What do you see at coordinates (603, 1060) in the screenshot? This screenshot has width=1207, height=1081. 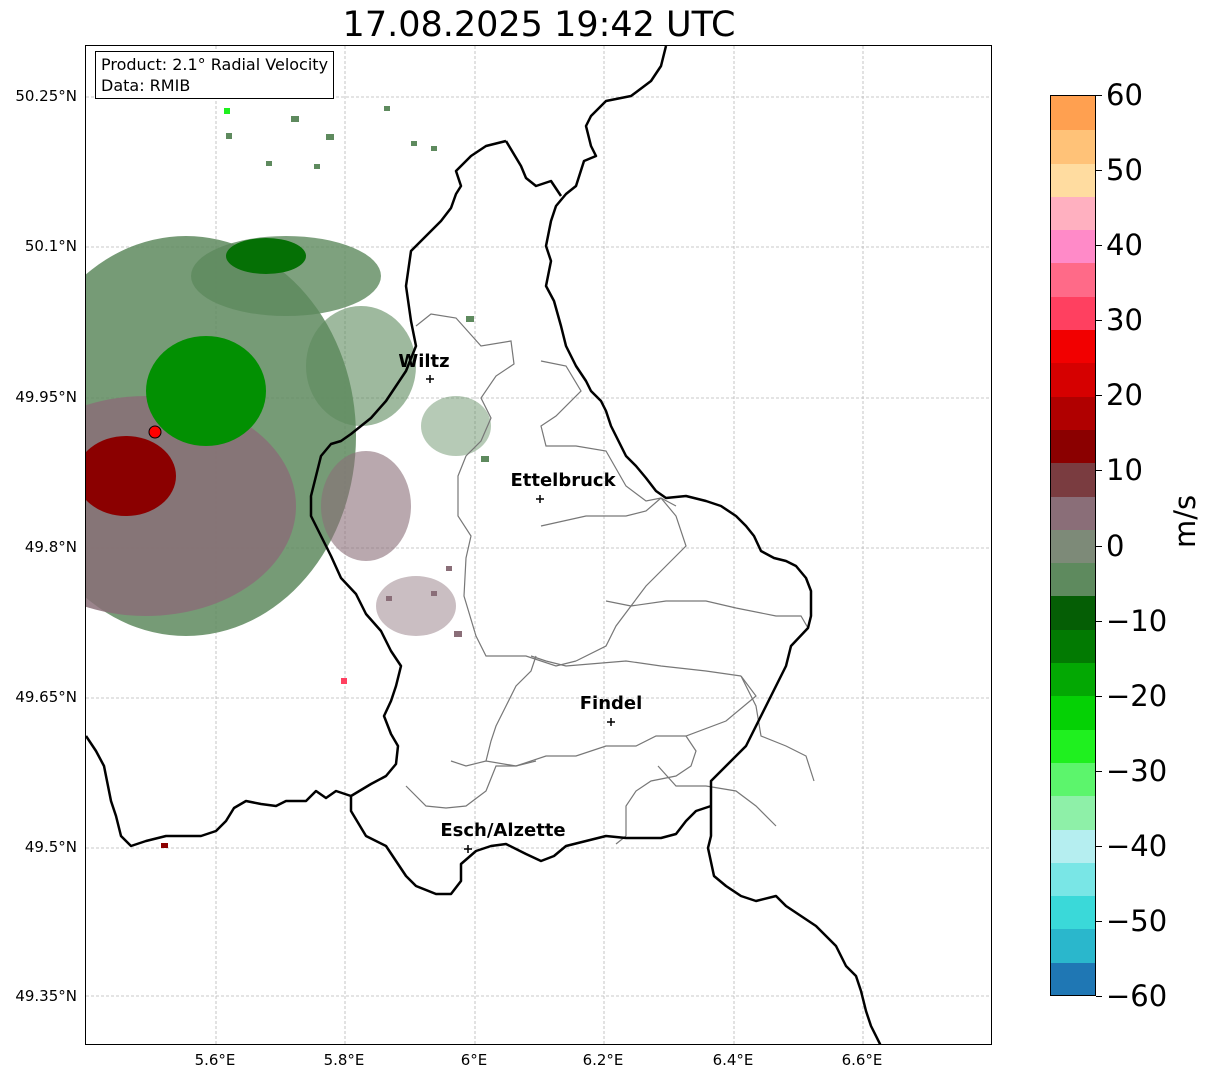 I see `lon-tick-label: 6.2°E` at bounding box center [603, 1060].